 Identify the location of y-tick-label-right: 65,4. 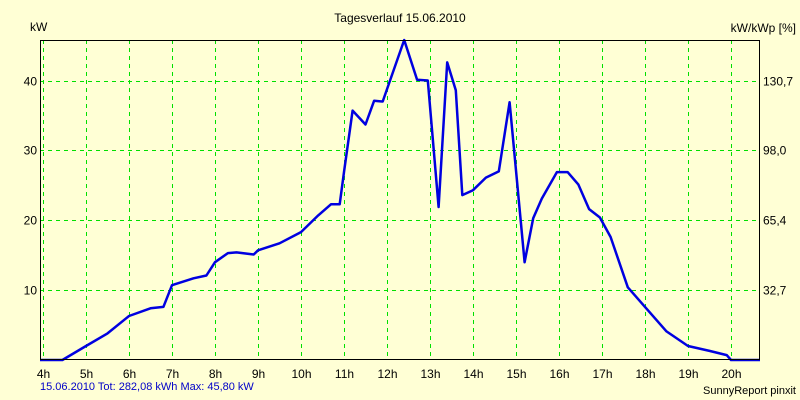
(775, 221).